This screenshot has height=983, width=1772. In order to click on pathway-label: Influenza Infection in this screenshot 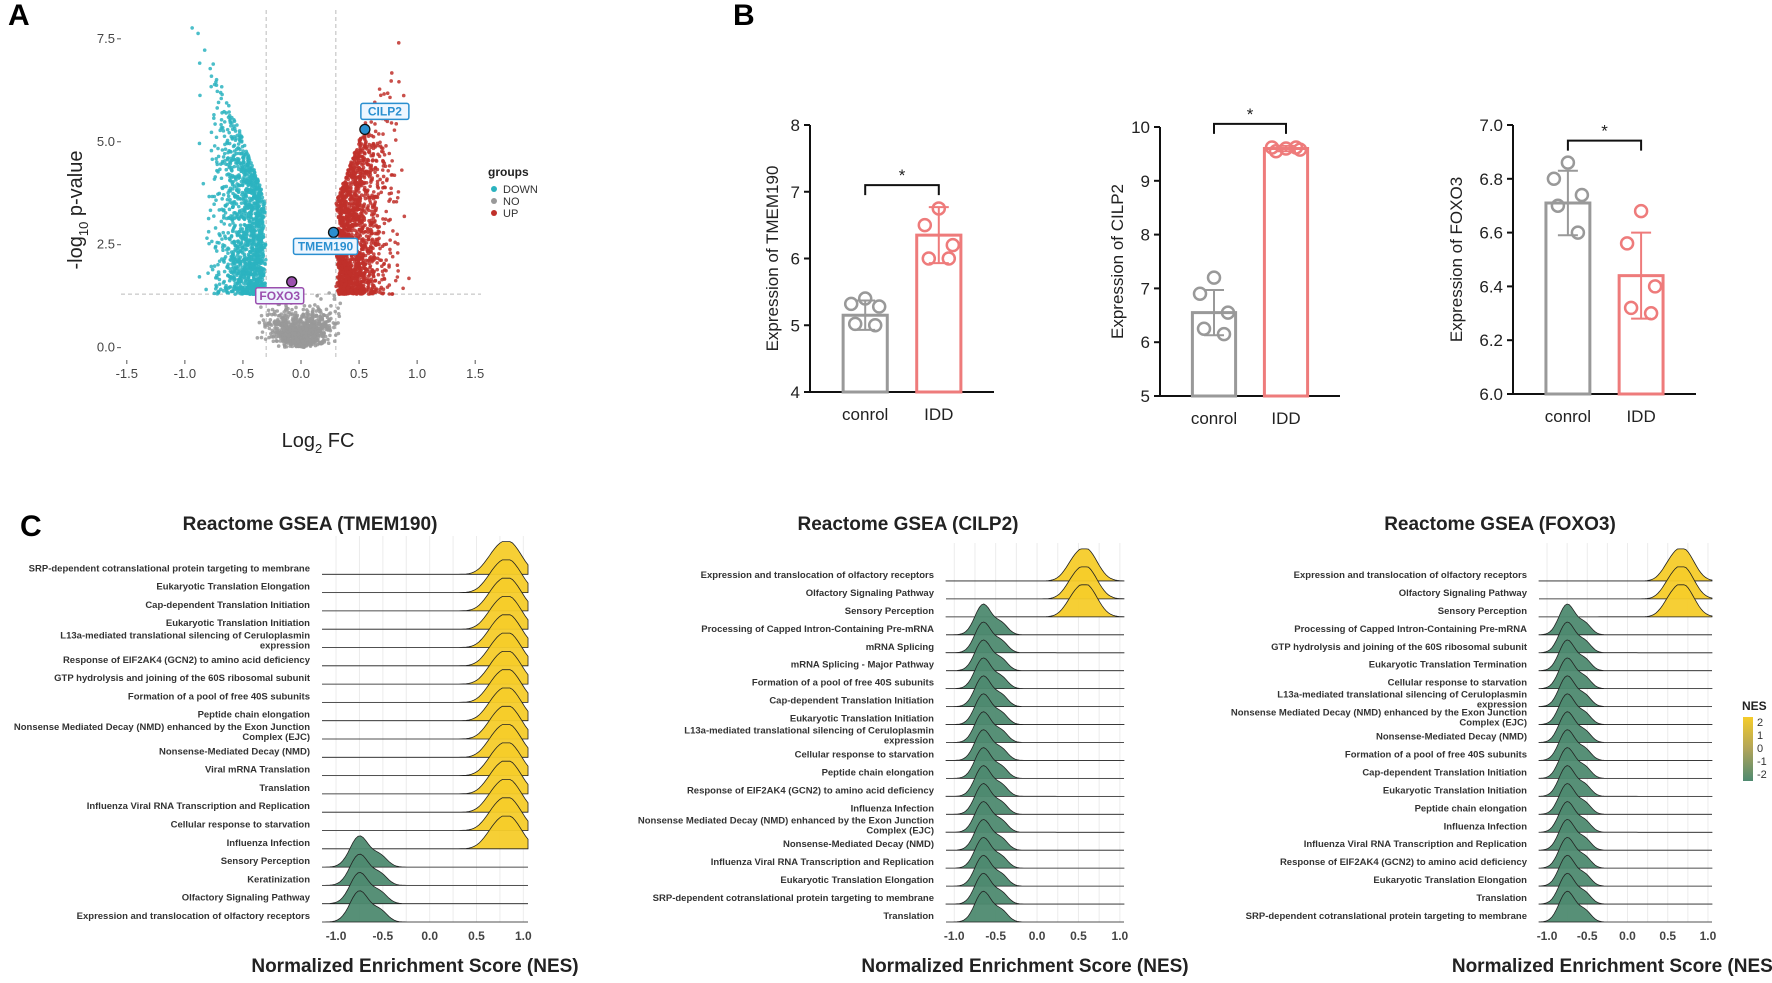, I will do `click(1486, 826)`.